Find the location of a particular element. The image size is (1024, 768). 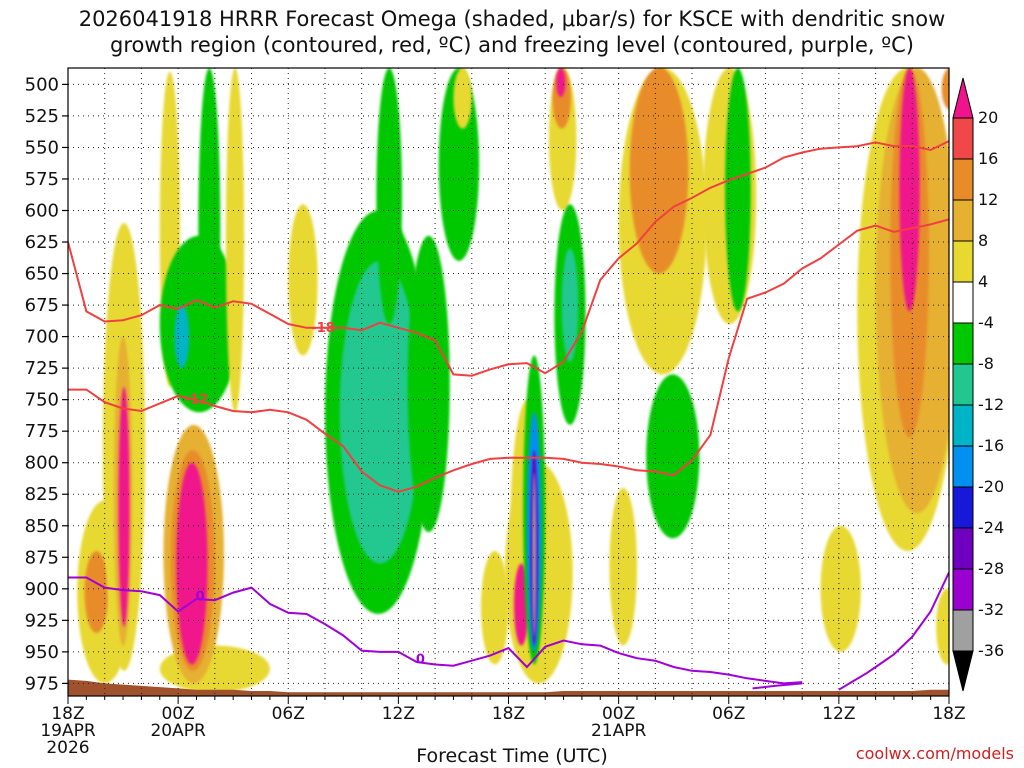

colorbar-high-arrow is located at coordinates (963, 98).